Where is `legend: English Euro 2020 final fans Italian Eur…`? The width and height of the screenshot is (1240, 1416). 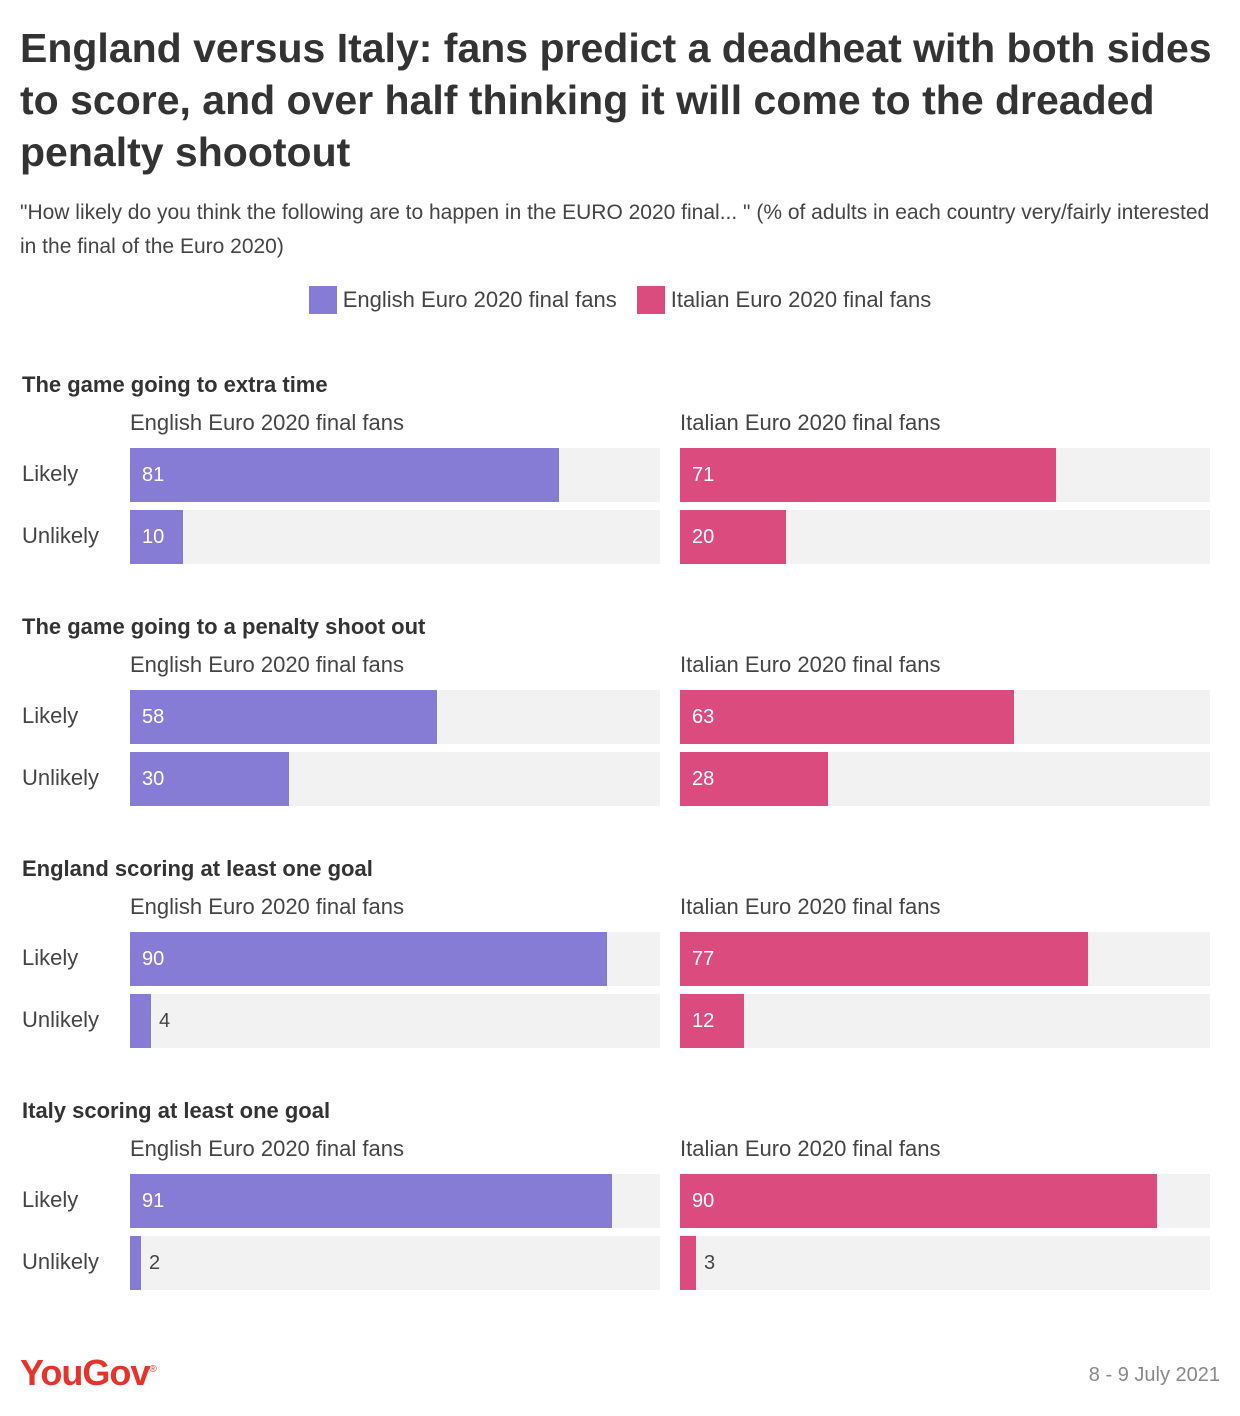
legend: English Euro 2020 final fans Italian Eur… is located at coordinates (620, 300).